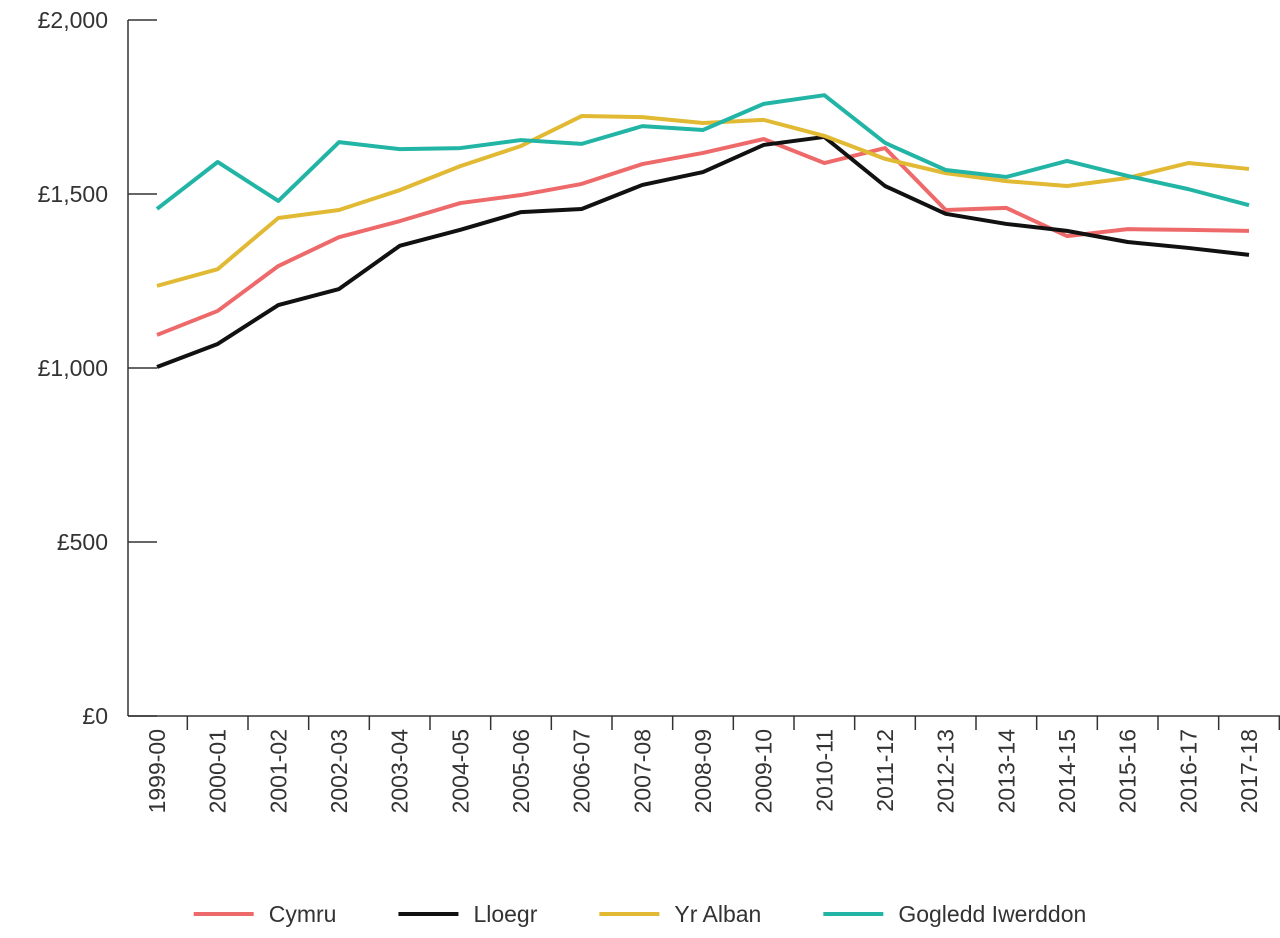  What do you see at coordinates (73, 368) in the screenshot?
I see `y-tick-label: £1,000` at bounding box center [73, 368].